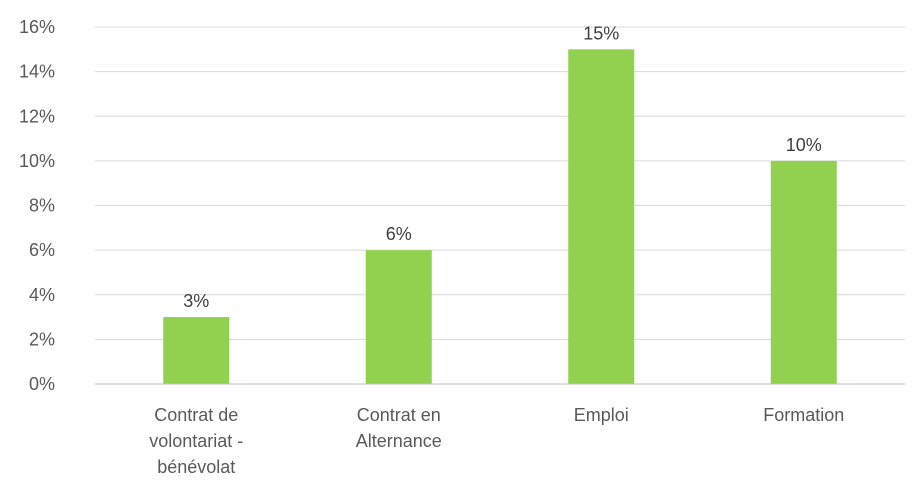  Describe the element at coordinates (37, 116) in the screenshot. I see `y-tick-label: 12%` at that location.